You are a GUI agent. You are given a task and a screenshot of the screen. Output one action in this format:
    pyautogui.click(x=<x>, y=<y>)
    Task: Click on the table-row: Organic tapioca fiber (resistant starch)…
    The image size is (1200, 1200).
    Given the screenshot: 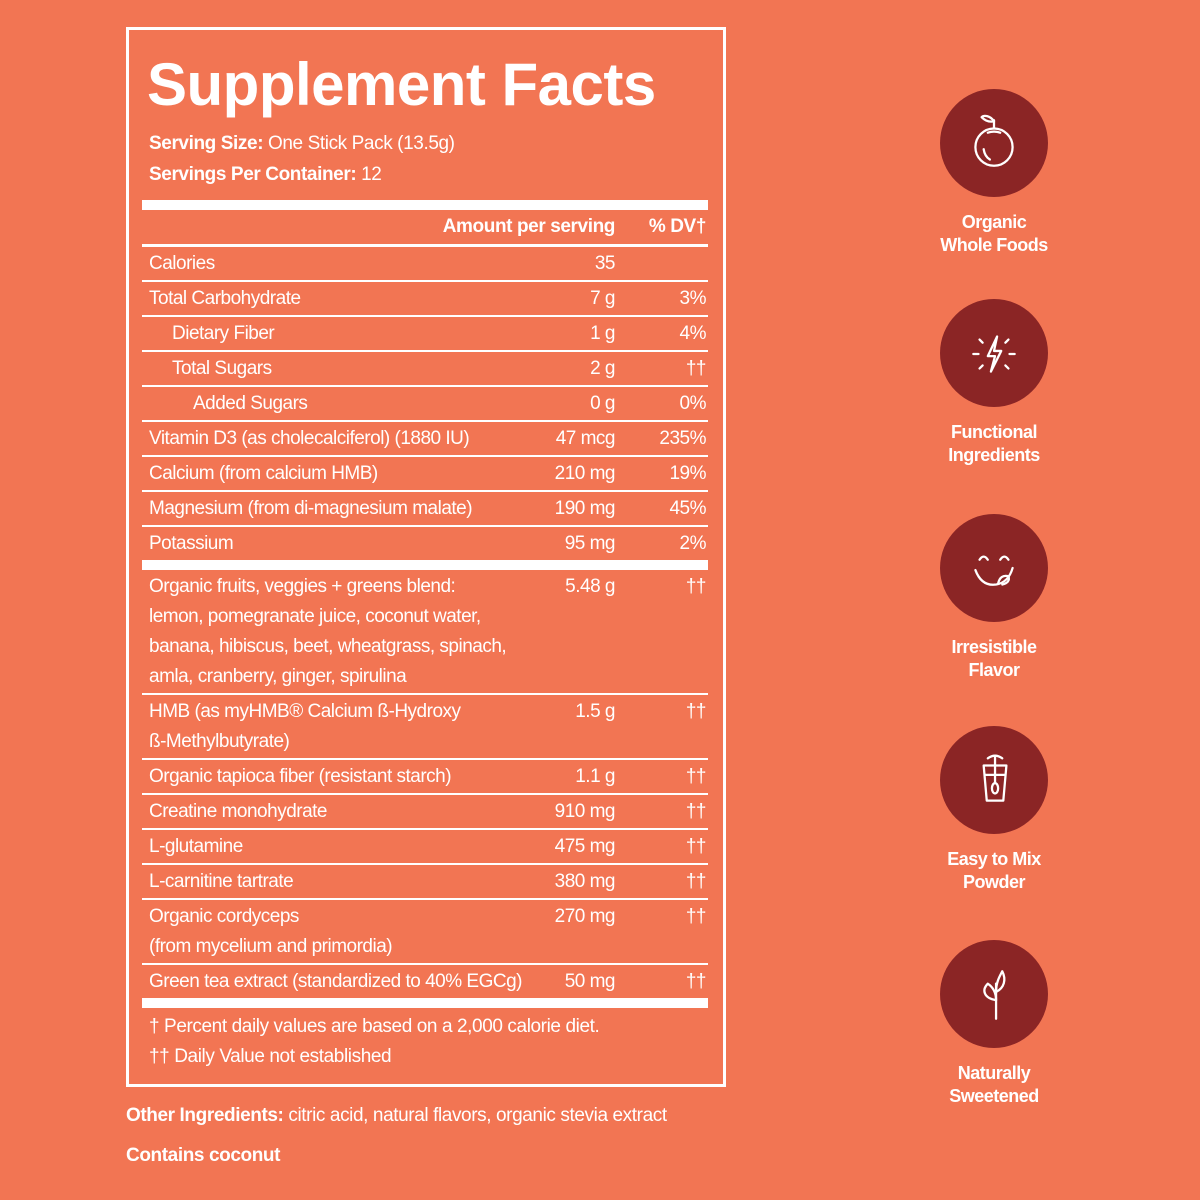 What is the action you would take?
    pyautogui.click(x=425, y=777)
    